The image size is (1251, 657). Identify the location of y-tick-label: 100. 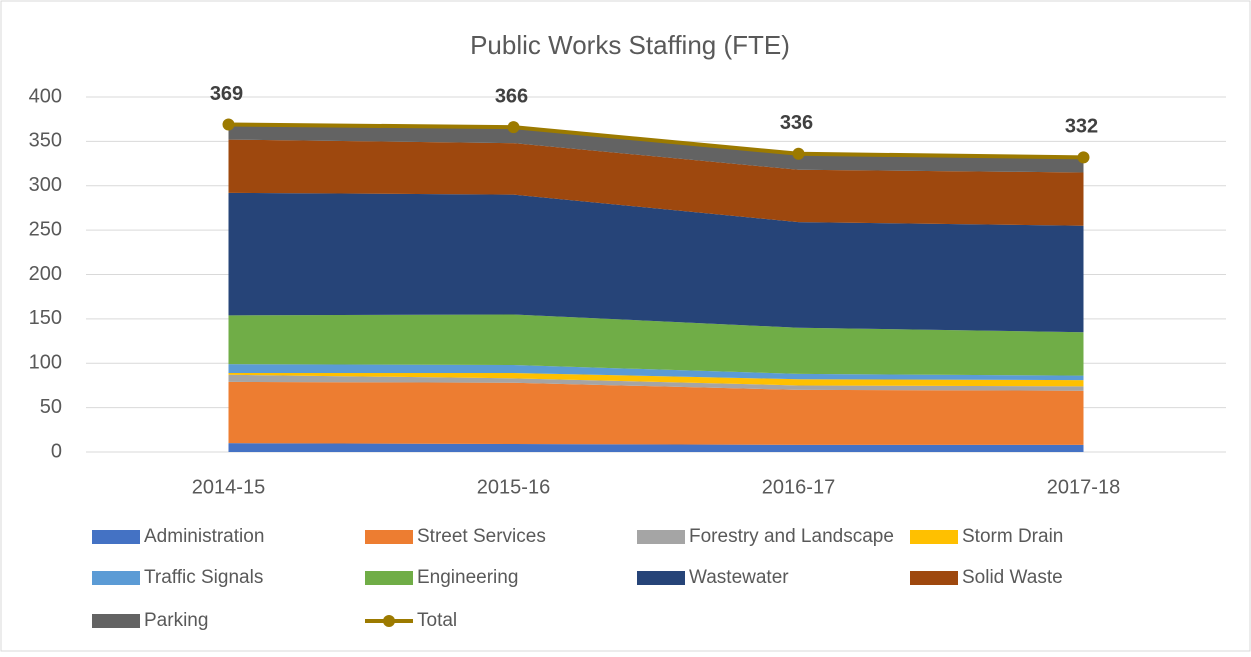
(45, 363).